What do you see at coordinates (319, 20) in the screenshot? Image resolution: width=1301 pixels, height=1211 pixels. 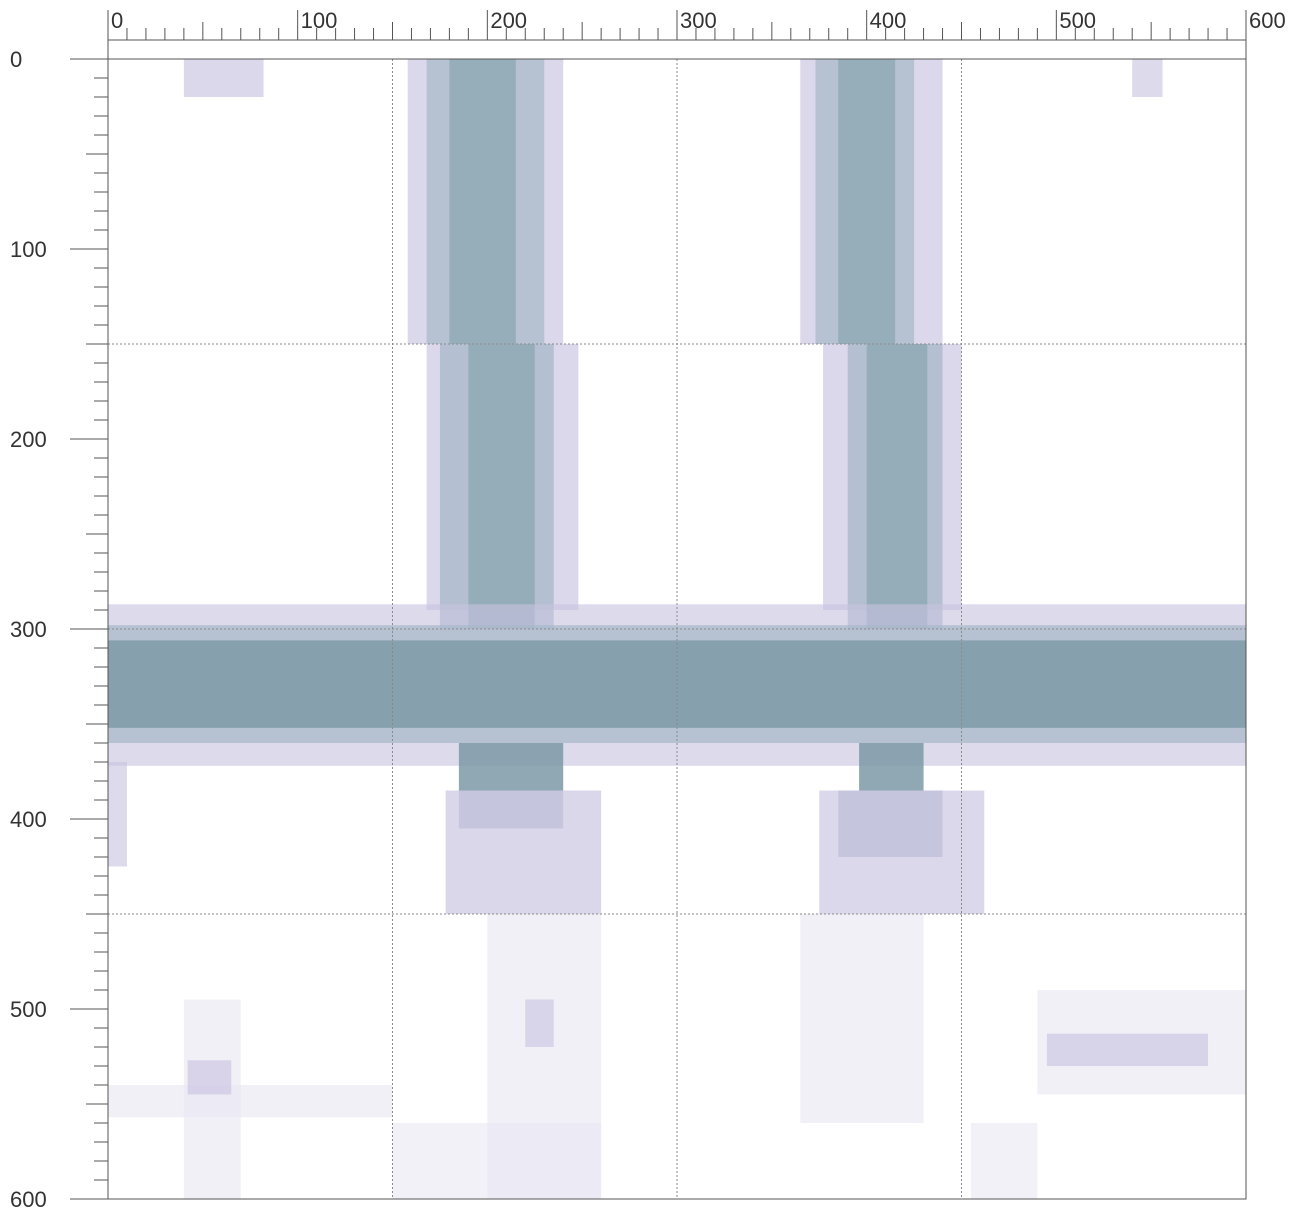 I see `x-tick-label: 100` at bounding box center [319, 20].